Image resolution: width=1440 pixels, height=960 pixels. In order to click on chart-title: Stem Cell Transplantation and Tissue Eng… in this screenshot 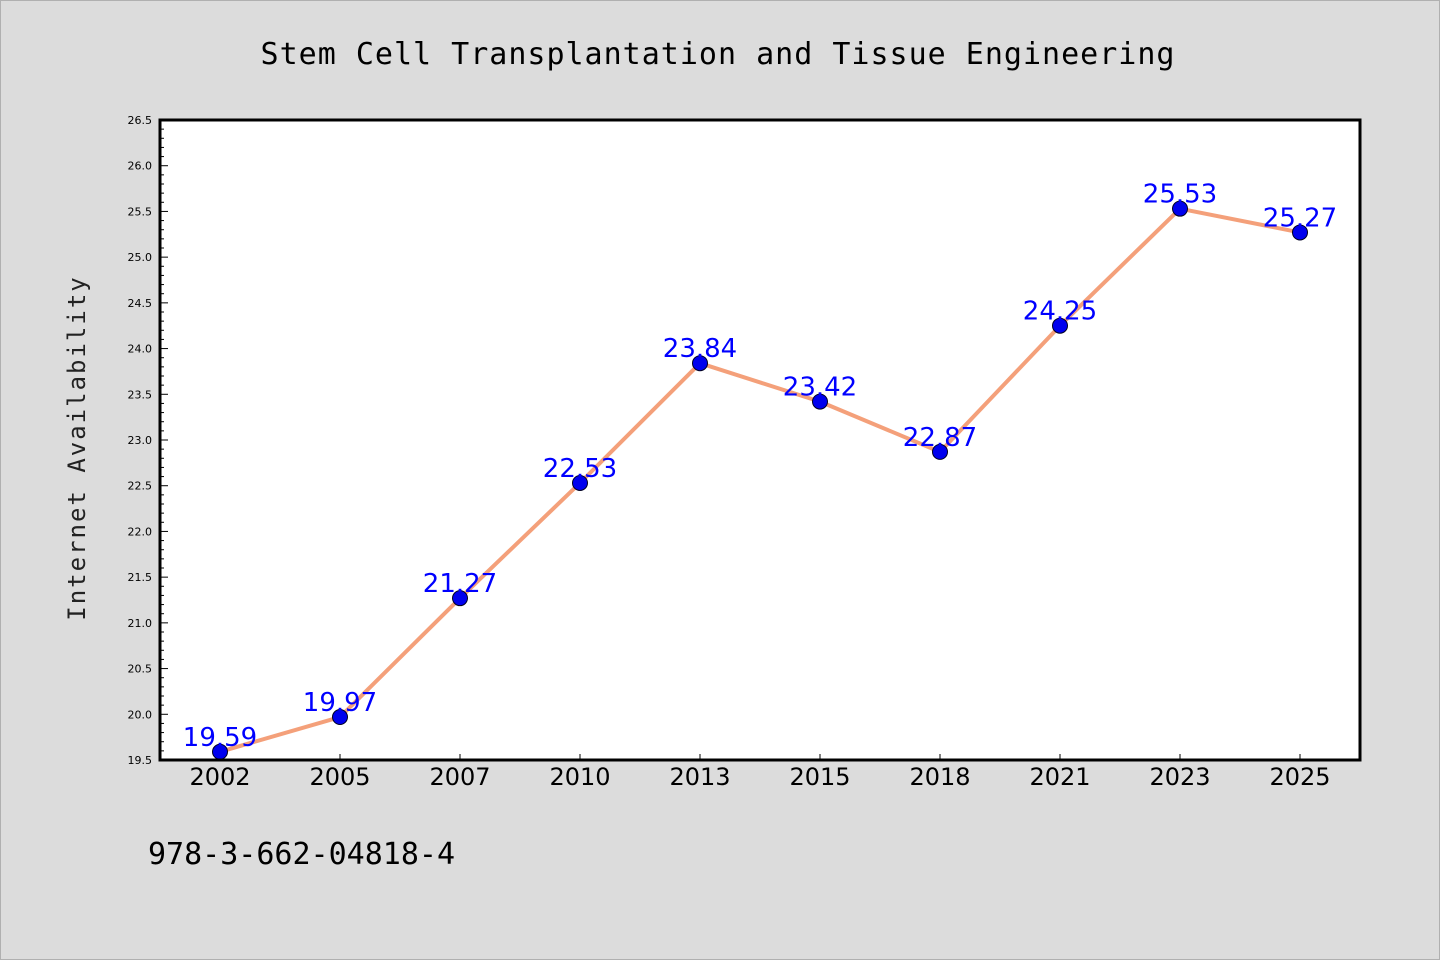, I will do `click(718, 54)`.